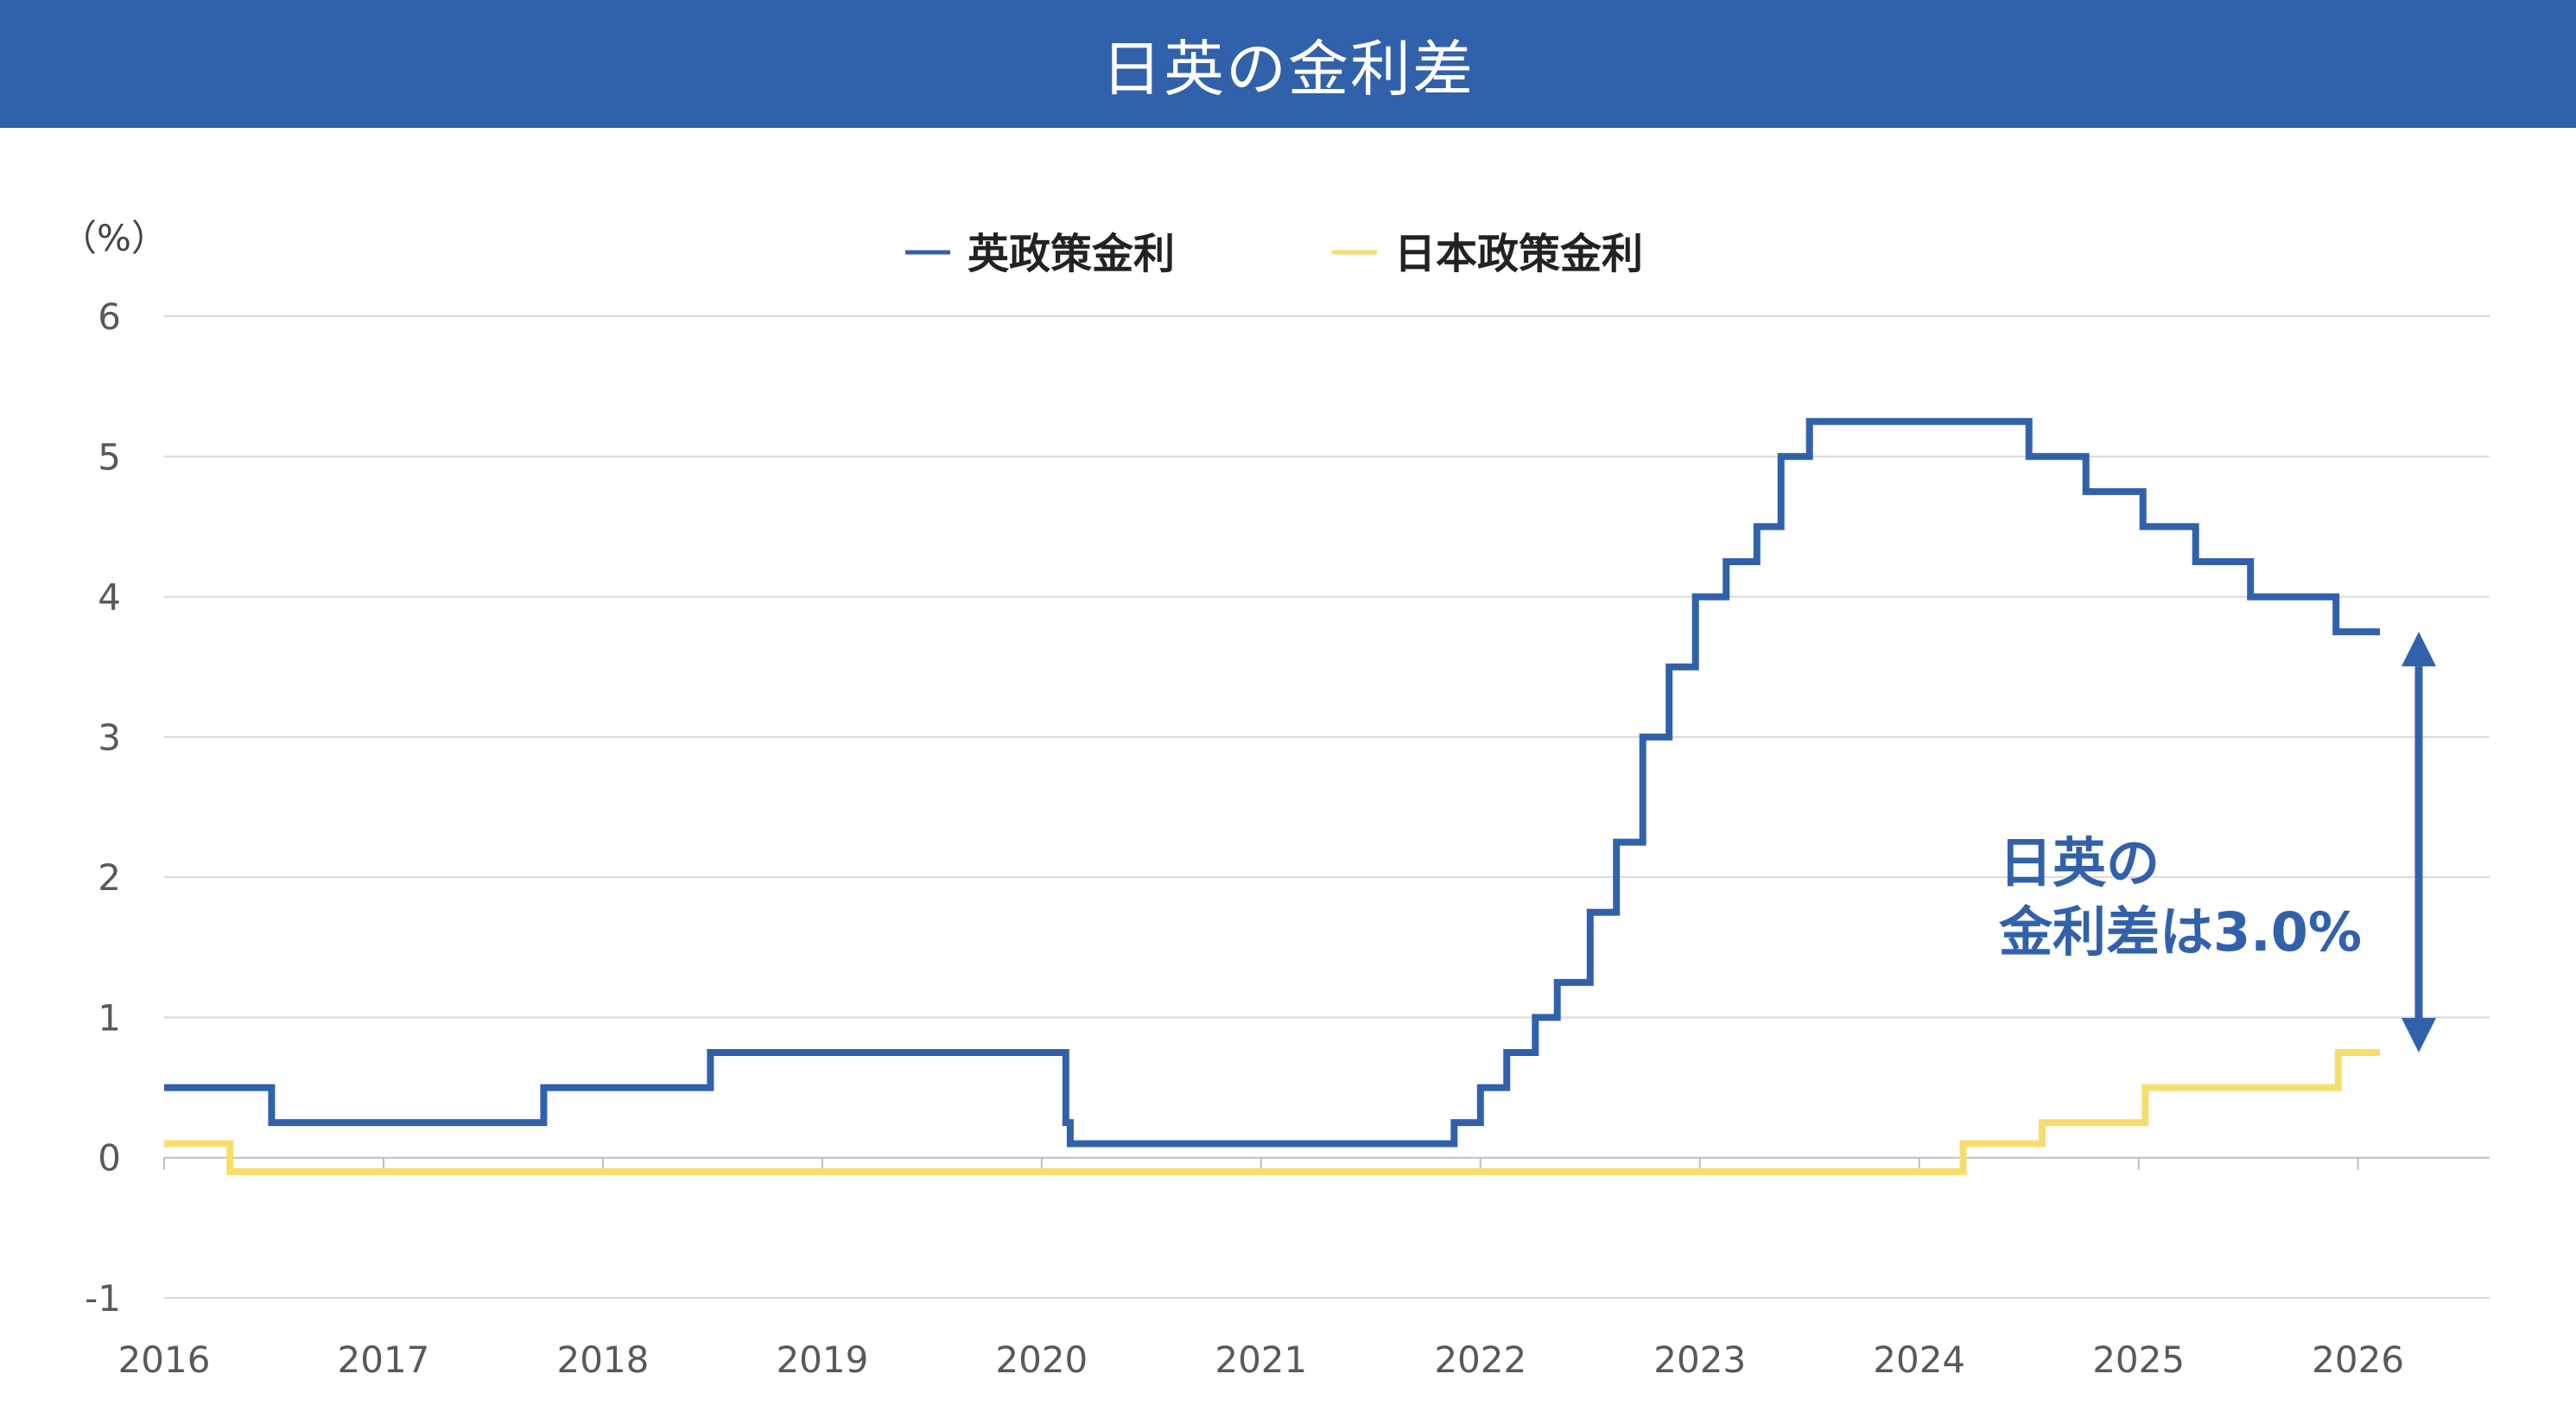 The image size is (2576, 1412). I want to click on arrow-head-down, so click(2419, 1035).